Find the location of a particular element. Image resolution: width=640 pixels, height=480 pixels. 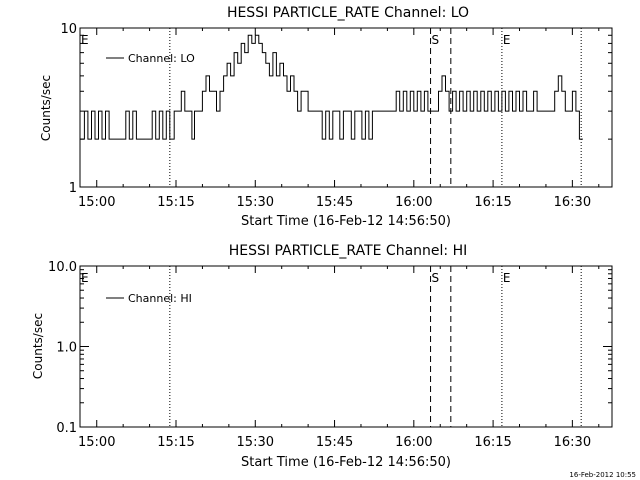

chart-hi-title: HESSI PARTICLE_RATE Channel: HI is located at coordinates (348, 251).